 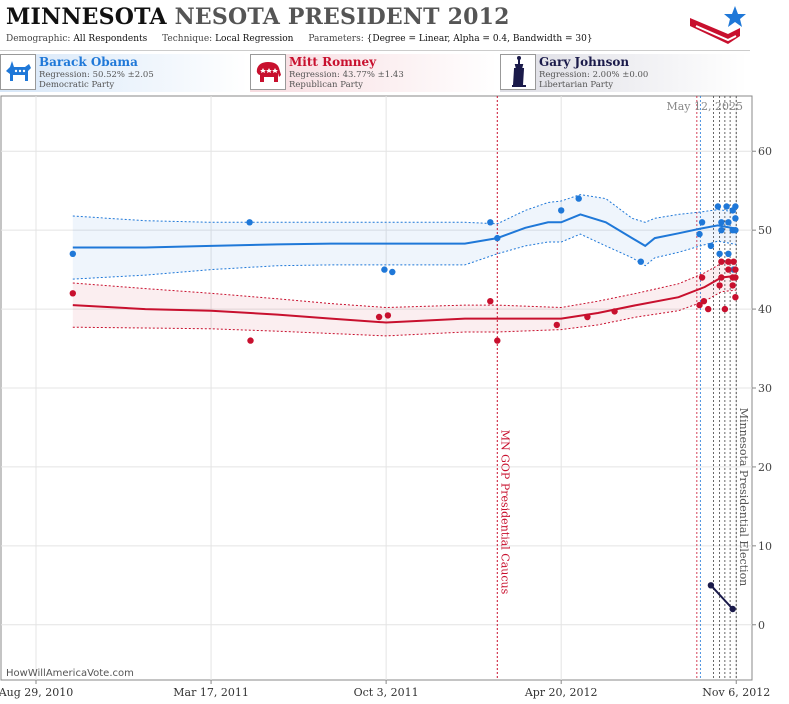 I want to click on candidate-regression: Regression: 2.00% ±0.00, so click(x=594, y=75).